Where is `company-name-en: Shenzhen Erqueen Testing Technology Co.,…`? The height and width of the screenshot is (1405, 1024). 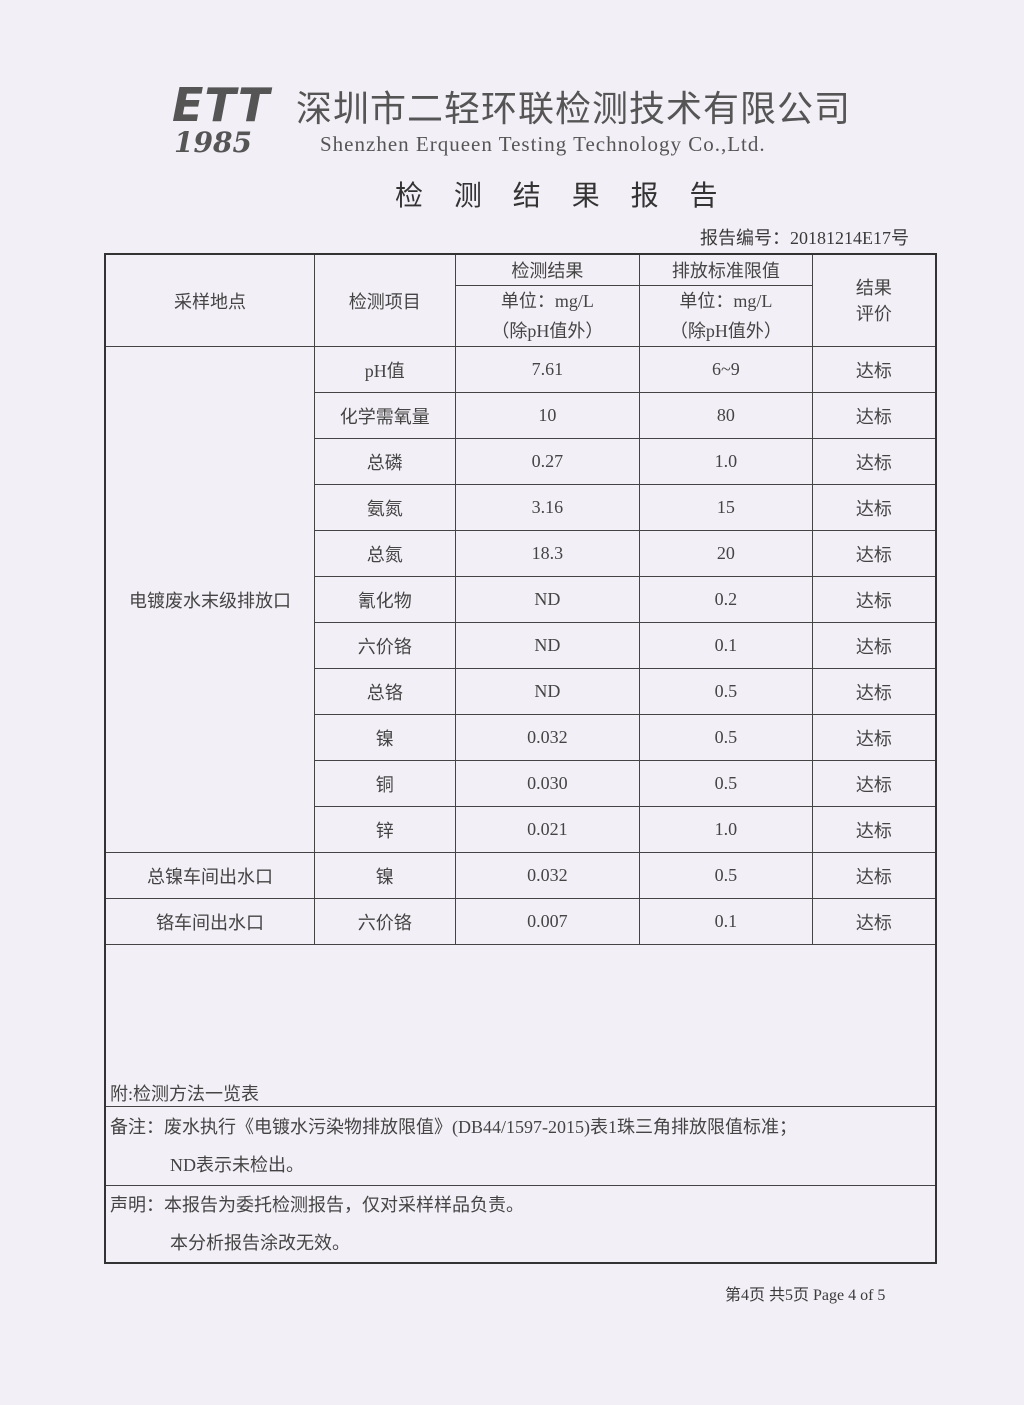
company-name-en: Shenzhen Erqueen Testing Technology Co.,… is located at coordinates (543, 144).